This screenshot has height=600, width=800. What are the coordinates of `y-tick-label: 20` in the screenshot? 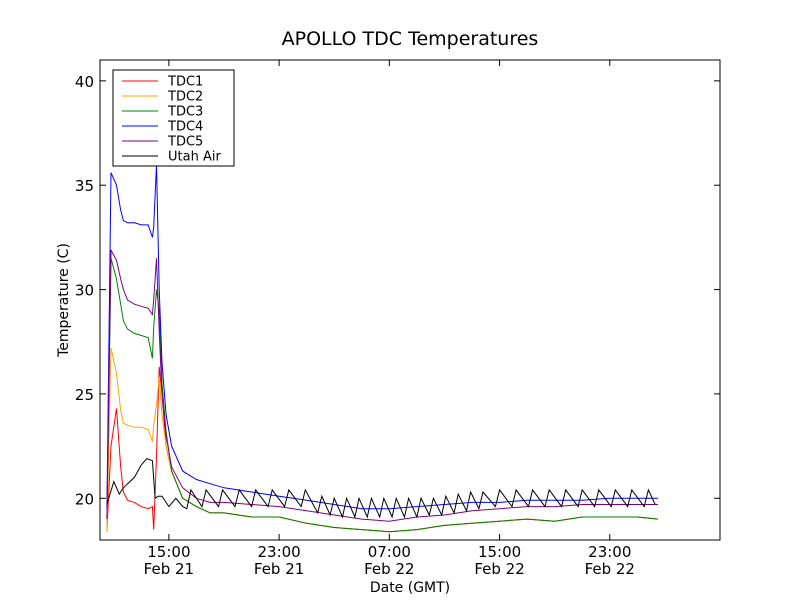 It's located at (84, 499).